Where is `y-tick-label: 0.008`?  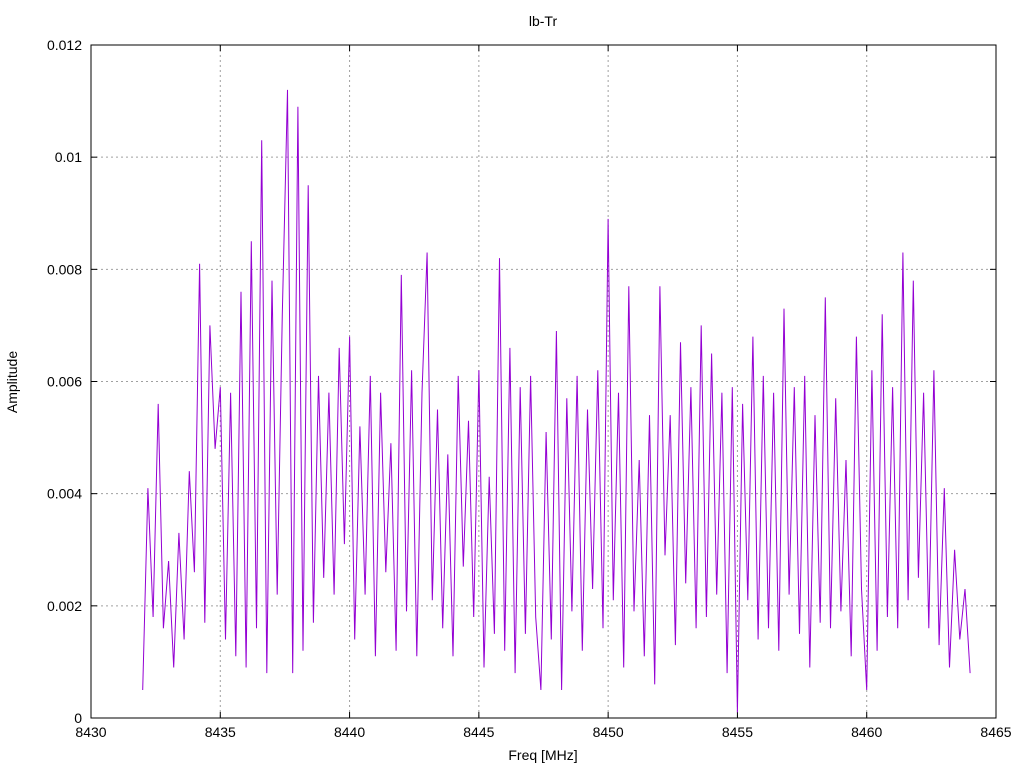
y-tick-label: 0.008 is located at coordinates (64, 269).